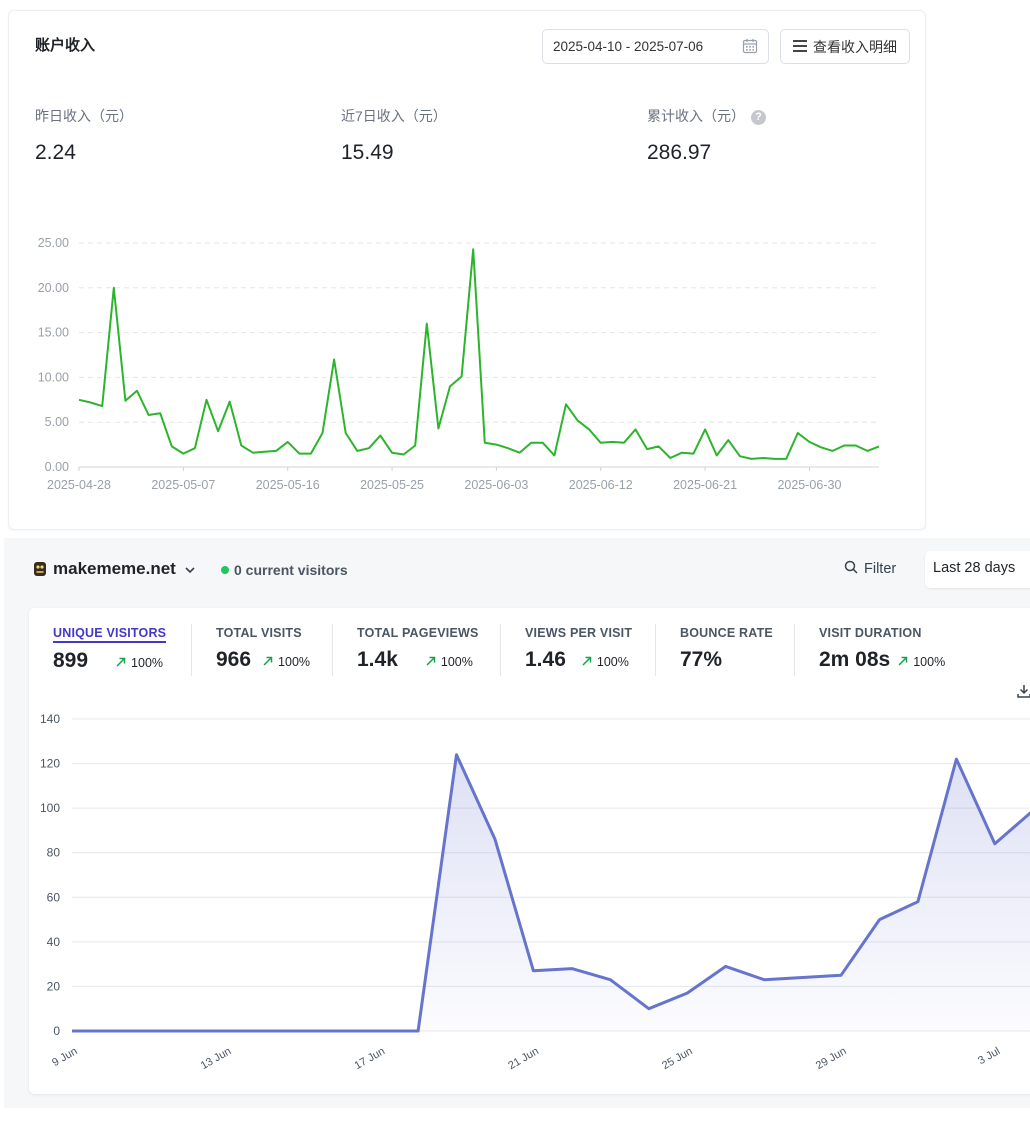  Describe the element at coordinates (601, 485) in the screenshot. I see `x-tick-label: 2025-06-12` at that location.